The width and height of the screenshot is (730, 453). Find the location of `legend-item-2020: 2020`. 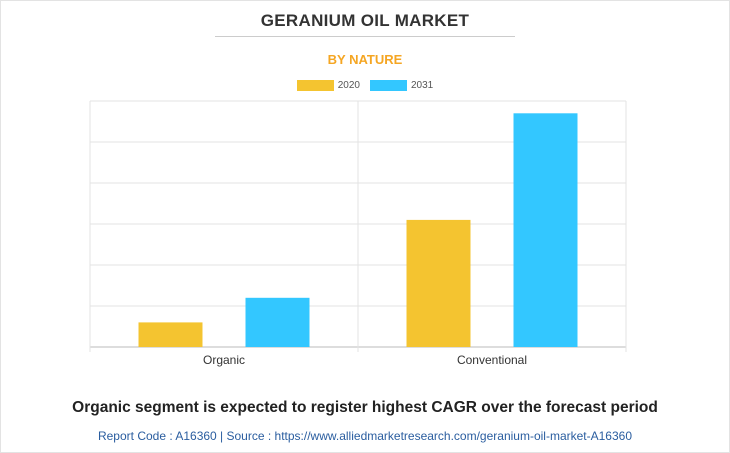

legend-item-2020: 2020 is located at coordinates (328, 85).